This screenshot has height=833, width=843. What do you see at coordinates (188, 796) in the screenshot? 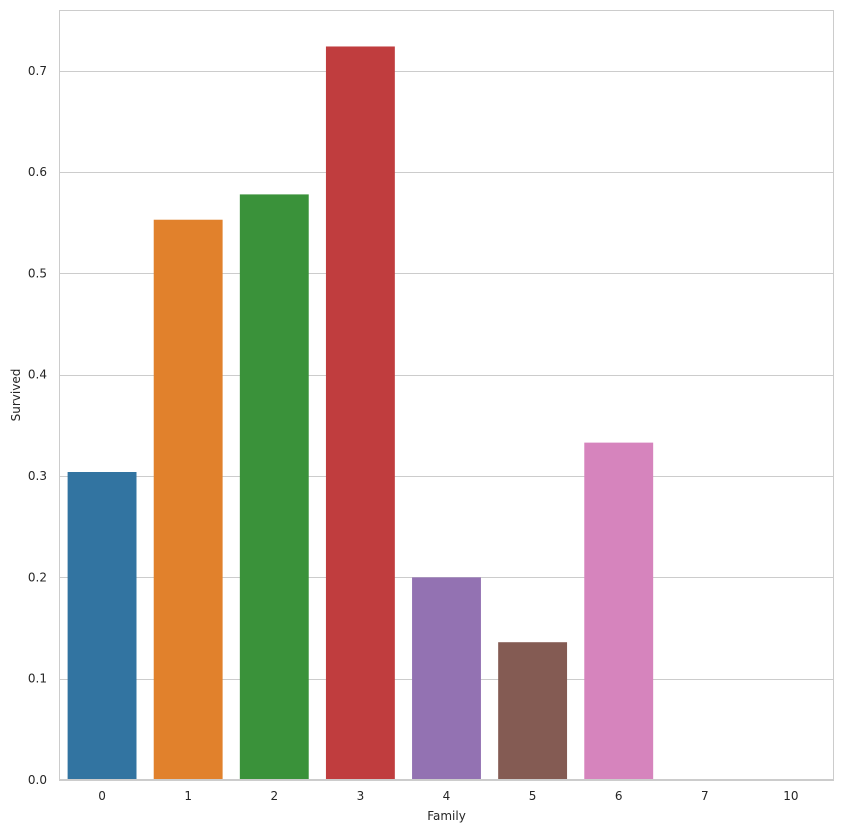
I see `x-tick-label: 1` at bounding box center [188, 796].